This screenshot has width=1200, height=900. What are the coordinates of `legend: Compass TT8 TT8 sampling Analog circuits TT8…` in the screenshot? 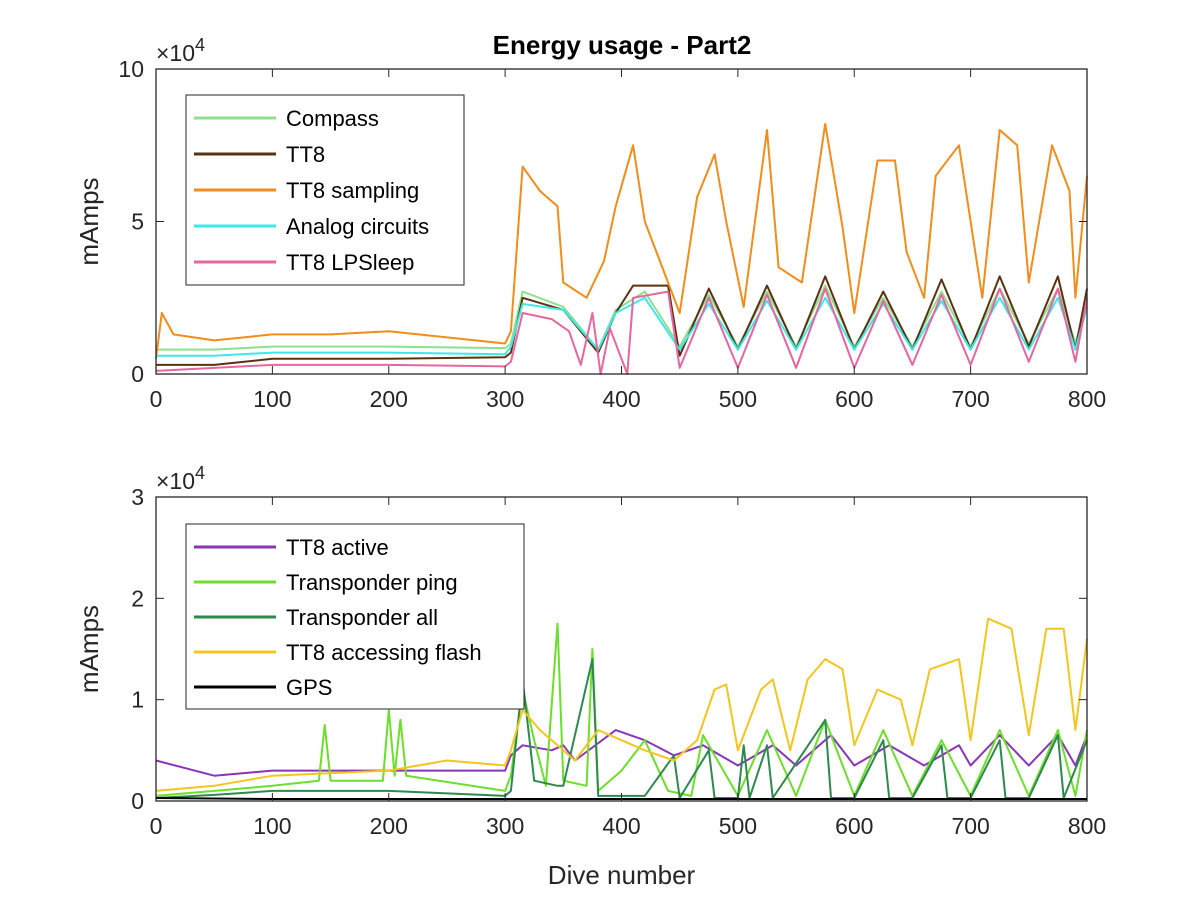 It's located at (325, 190).